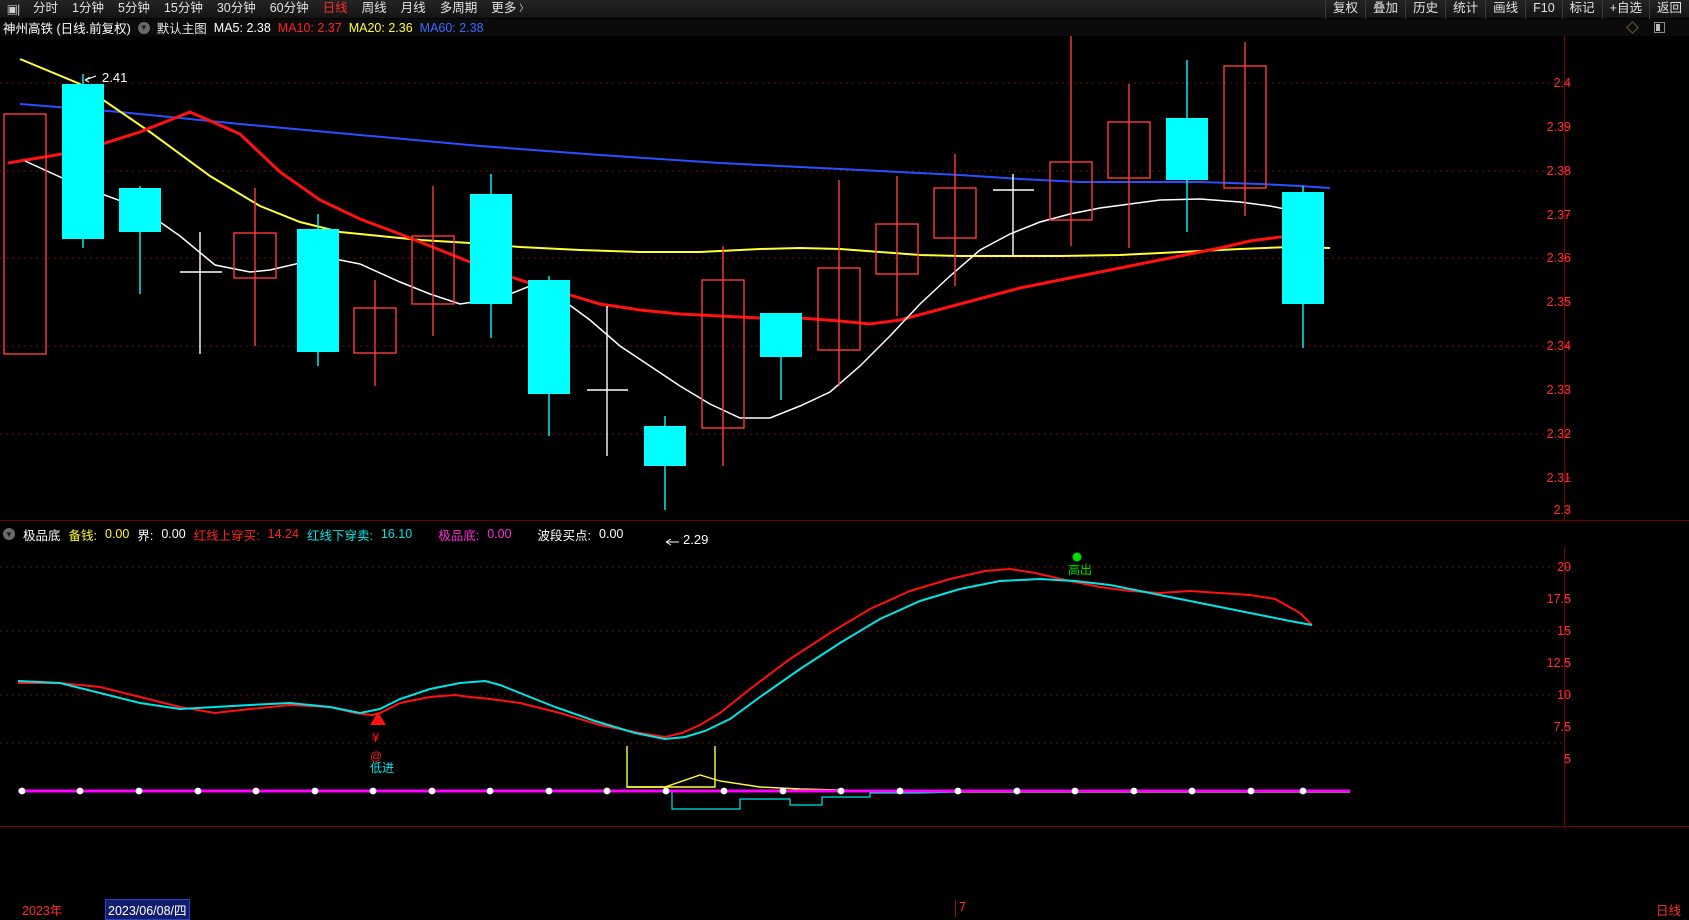 Image resolution: width=1689 pixels, height=920 pixels. I want to click on toolbar-right-group: 复权 叠加 历史 统计 画线 F10 标记 +自选 返回, so click(1507, 9).